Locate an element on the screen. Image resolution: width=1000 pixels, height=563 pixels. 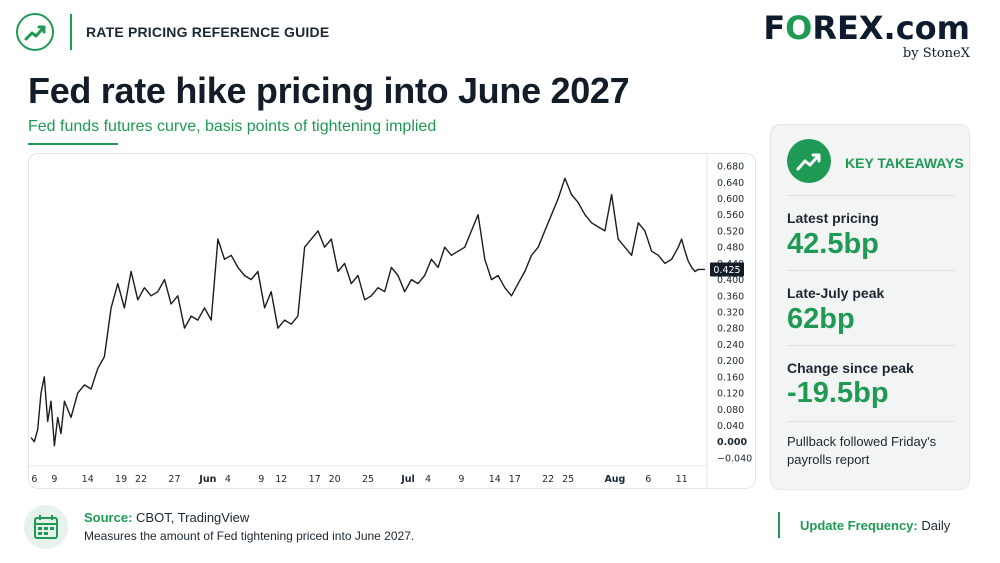
takeaway-label: Change since peak is located at coordinates (850, 368).